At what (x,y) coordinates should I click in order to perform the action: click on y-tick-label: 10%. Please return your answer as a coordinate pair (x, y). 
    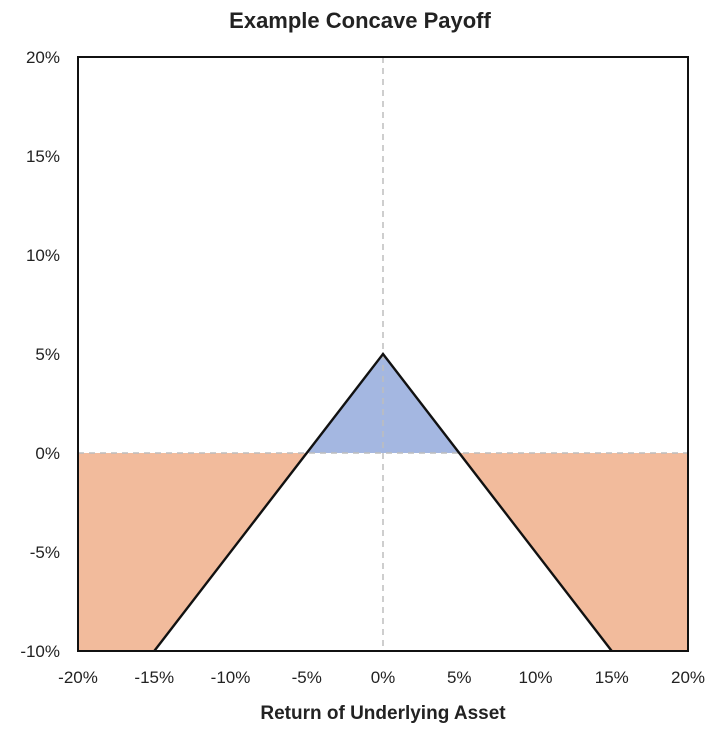
    Looking at the image, I should click on (43, 255).